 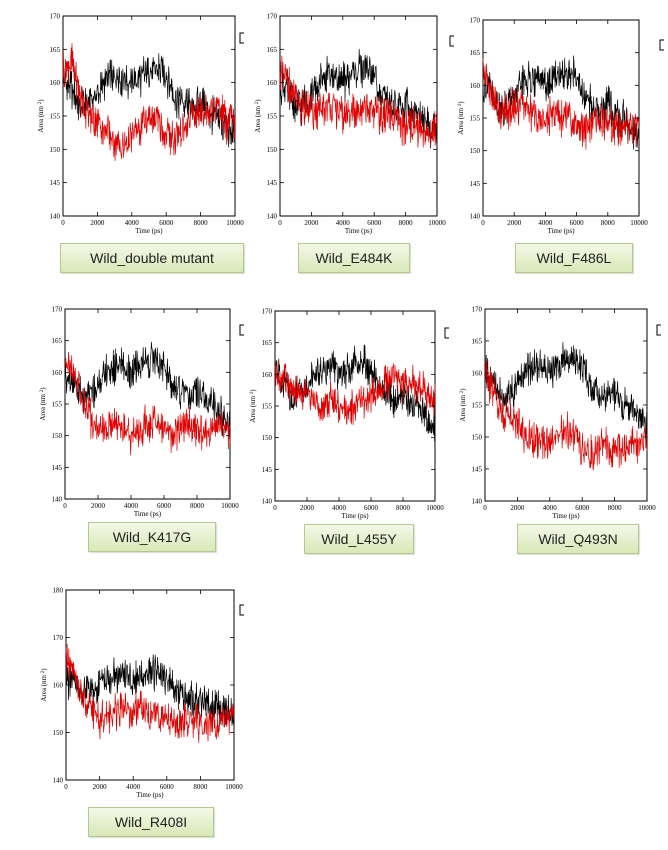 What do you see at coordinates (574, 258) in the screenshot?
I see `caption-wild-f486l: Wild_F486L` at bounding box center [574, 258].